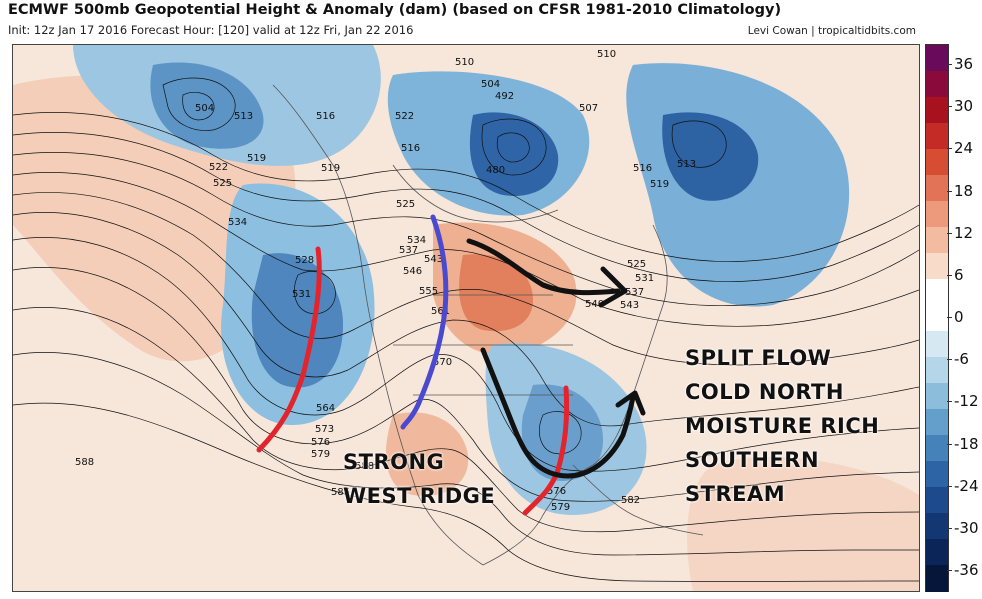  I want to click on contour-label: 540, so click(594, 304).